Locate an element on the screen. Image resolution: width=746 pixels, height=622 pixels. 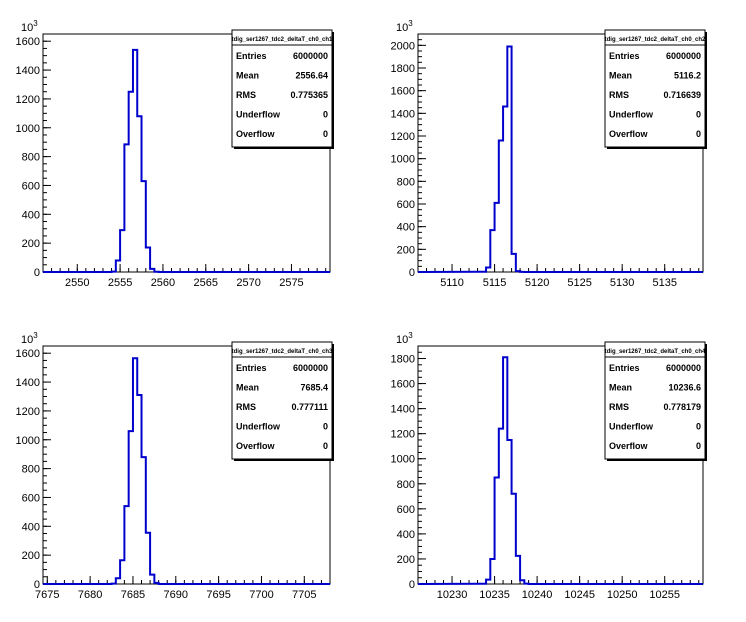
x-tick-label: 2560 is located at coordinates (163, 283).